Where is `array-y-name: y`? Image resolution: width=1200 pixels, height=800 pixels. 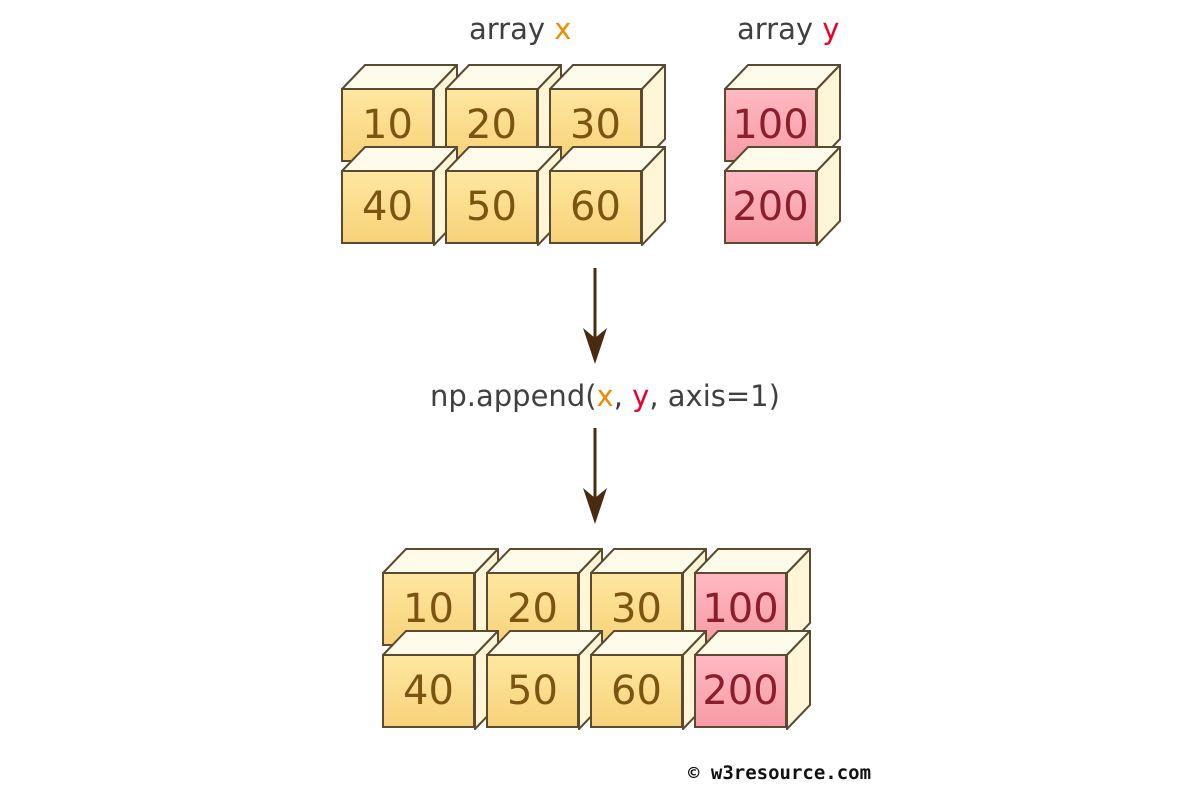
array-y-name: y is located at coordinates (831, 29).